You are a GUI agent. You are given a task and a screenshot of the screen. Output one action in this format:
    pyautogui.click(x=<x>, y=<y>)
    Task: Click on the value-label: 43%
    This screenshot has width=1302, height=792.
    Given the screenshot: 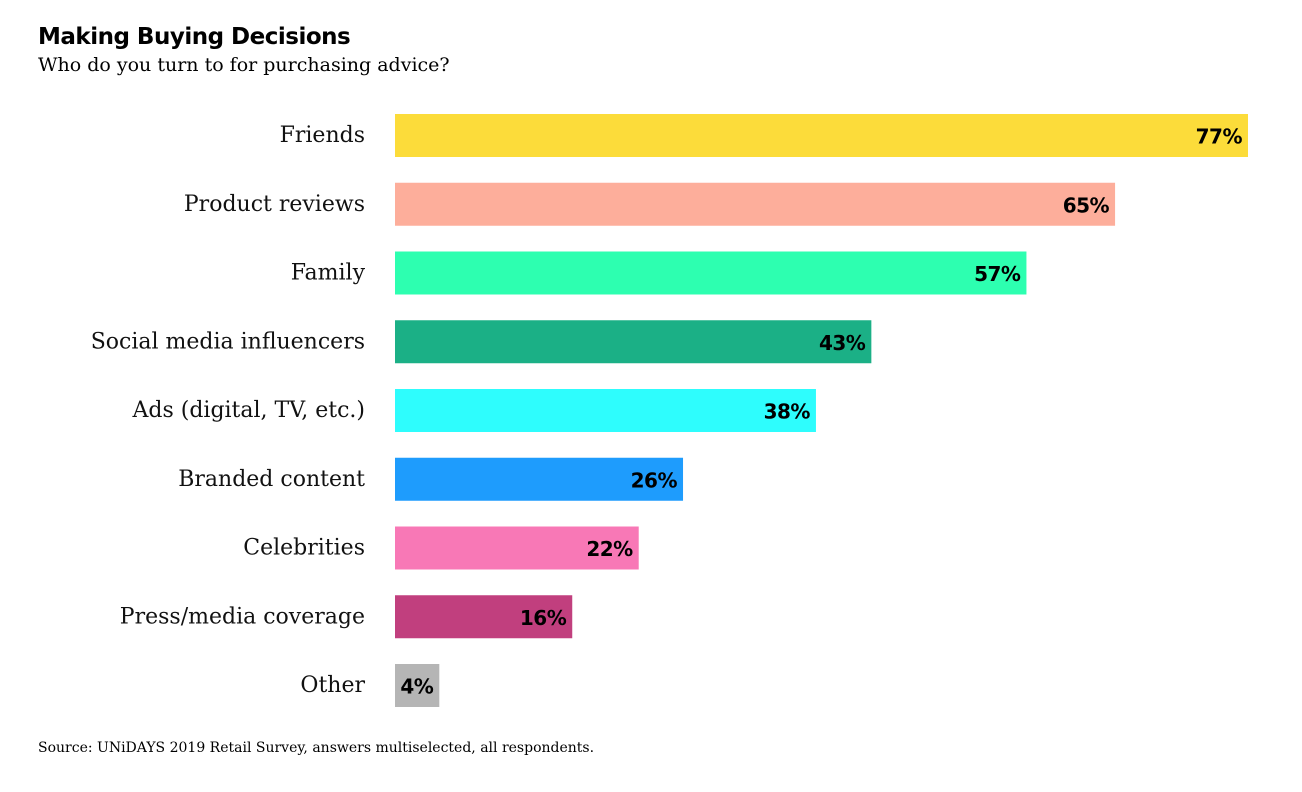 What is the action you would take?
    pyautogui.click(x=842, y=343)
    